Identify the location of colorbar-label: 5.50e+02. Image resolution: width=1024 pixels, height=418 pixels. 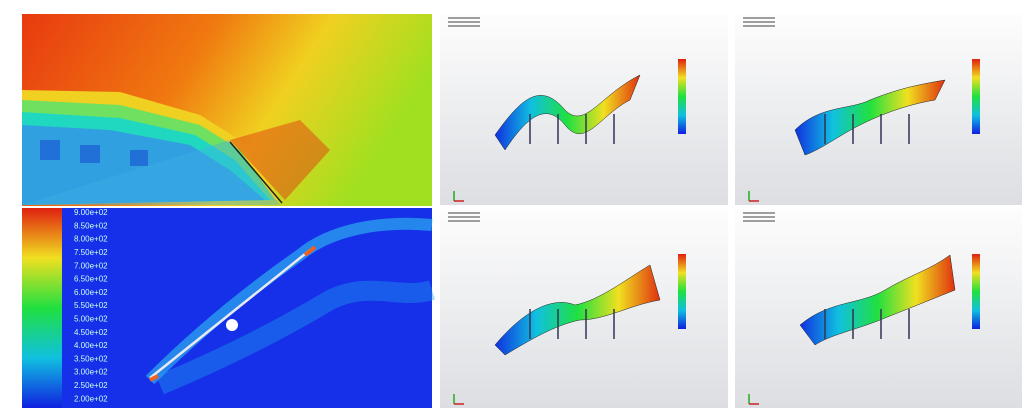
(91, 305).